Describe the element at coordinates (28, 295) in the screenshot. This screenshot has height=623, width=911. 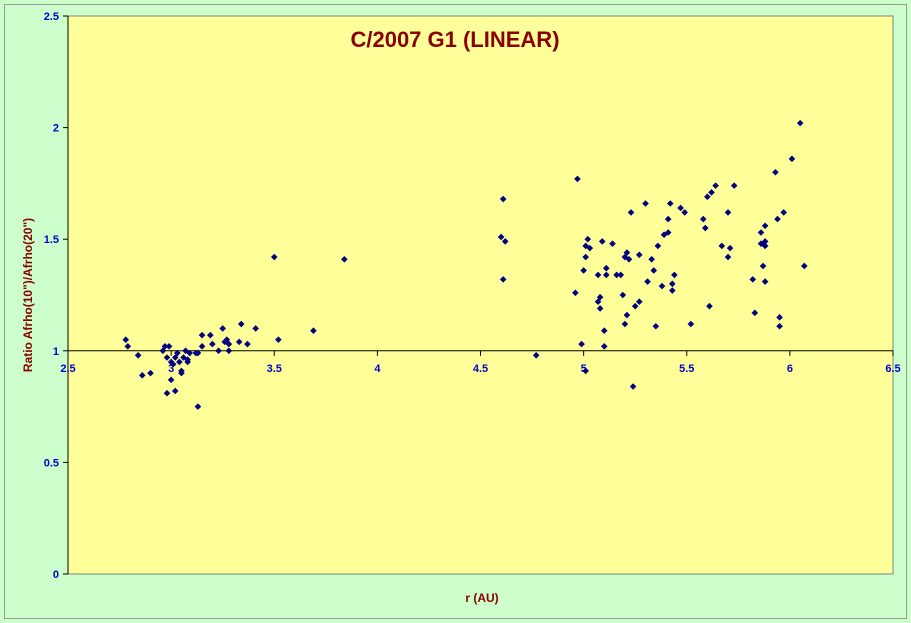
I see `y-axis-label: Ratio Afrho(10")/Afrho(20")` at that location.